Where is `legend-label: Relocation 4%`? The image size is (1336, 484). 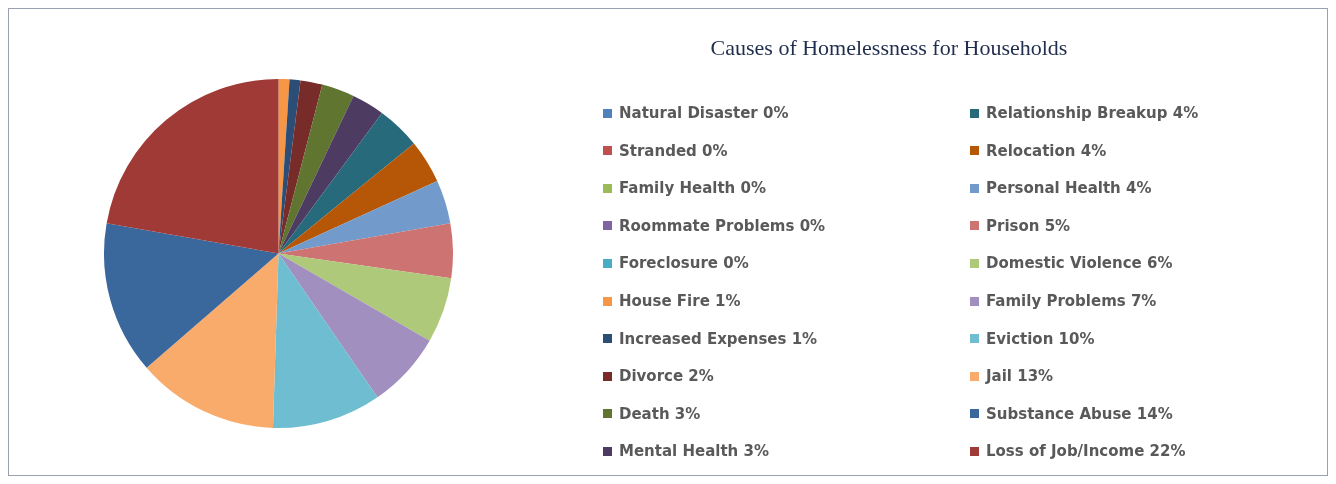 legend-label: Relocation 4% is located at coordinates (1046, 150).